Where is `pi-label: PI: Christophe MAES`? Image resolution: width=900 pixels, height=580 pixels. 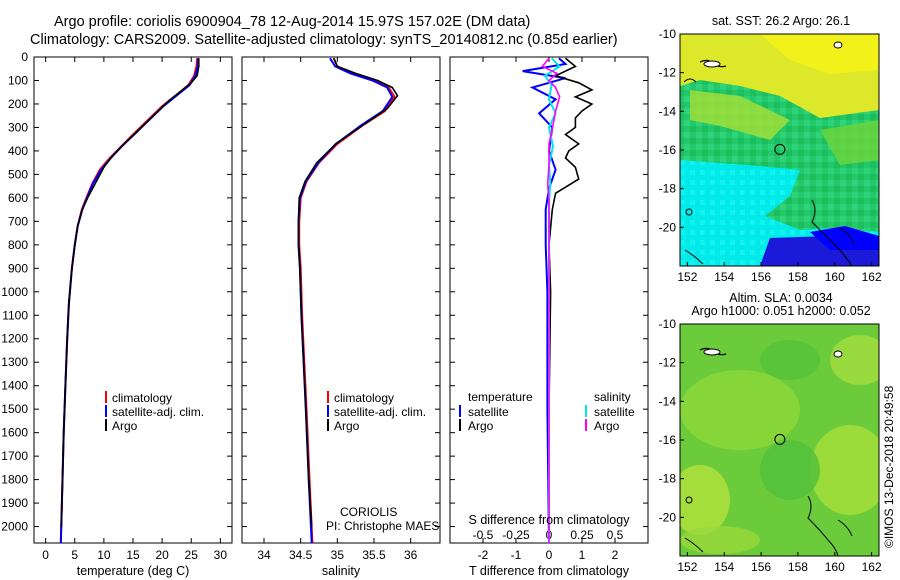 pi-label: PI: Christophe MAES is located at coordinates (382, 526).